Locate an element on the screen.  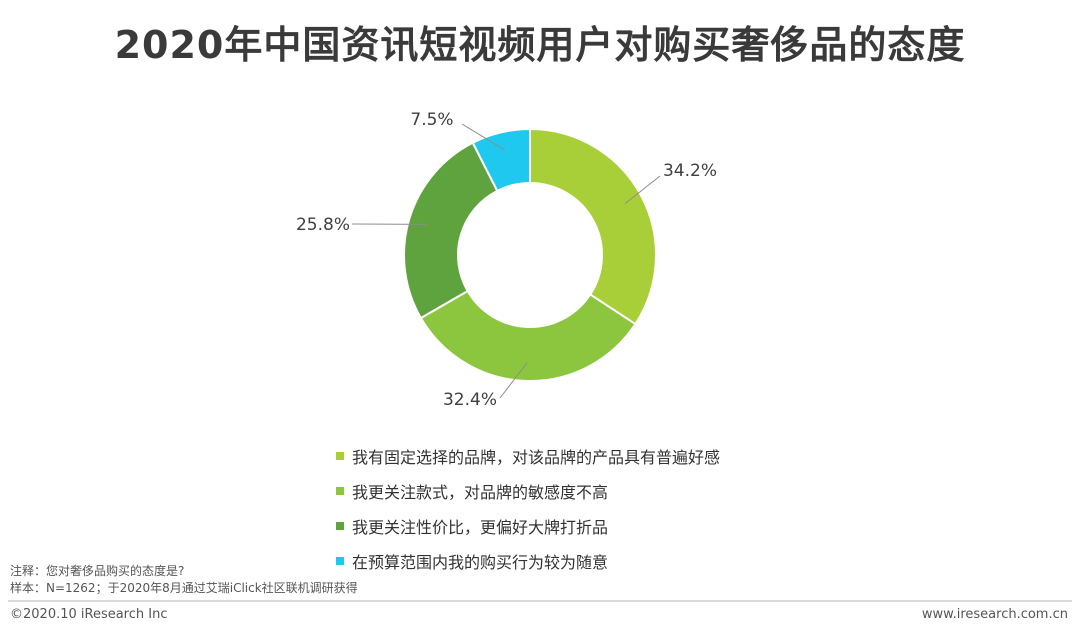
legend-label: 我有固定选择的品牌，对该品牌的产品具有普遍好感 is located at coordinates (536, 457).